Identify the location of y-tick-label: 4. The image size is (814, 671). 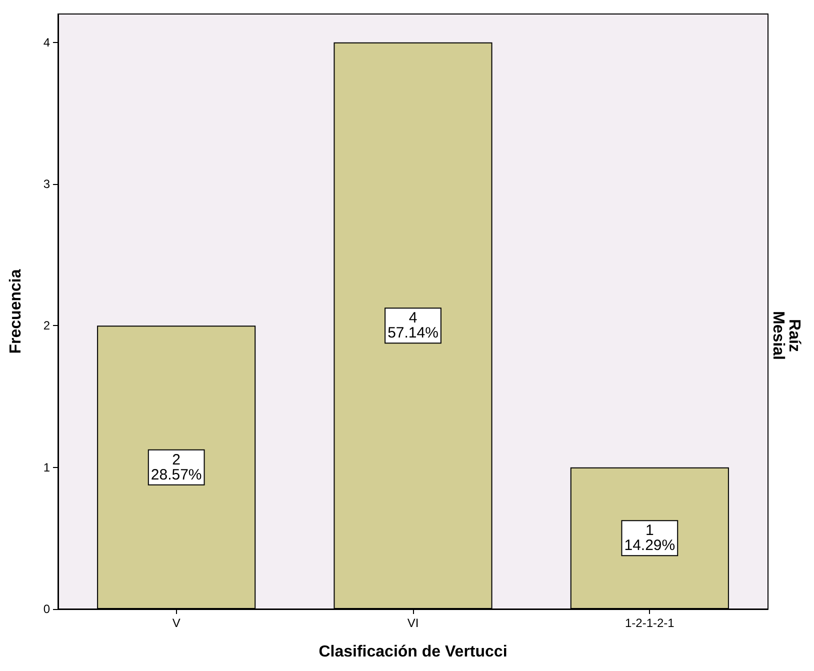
(46, 42).